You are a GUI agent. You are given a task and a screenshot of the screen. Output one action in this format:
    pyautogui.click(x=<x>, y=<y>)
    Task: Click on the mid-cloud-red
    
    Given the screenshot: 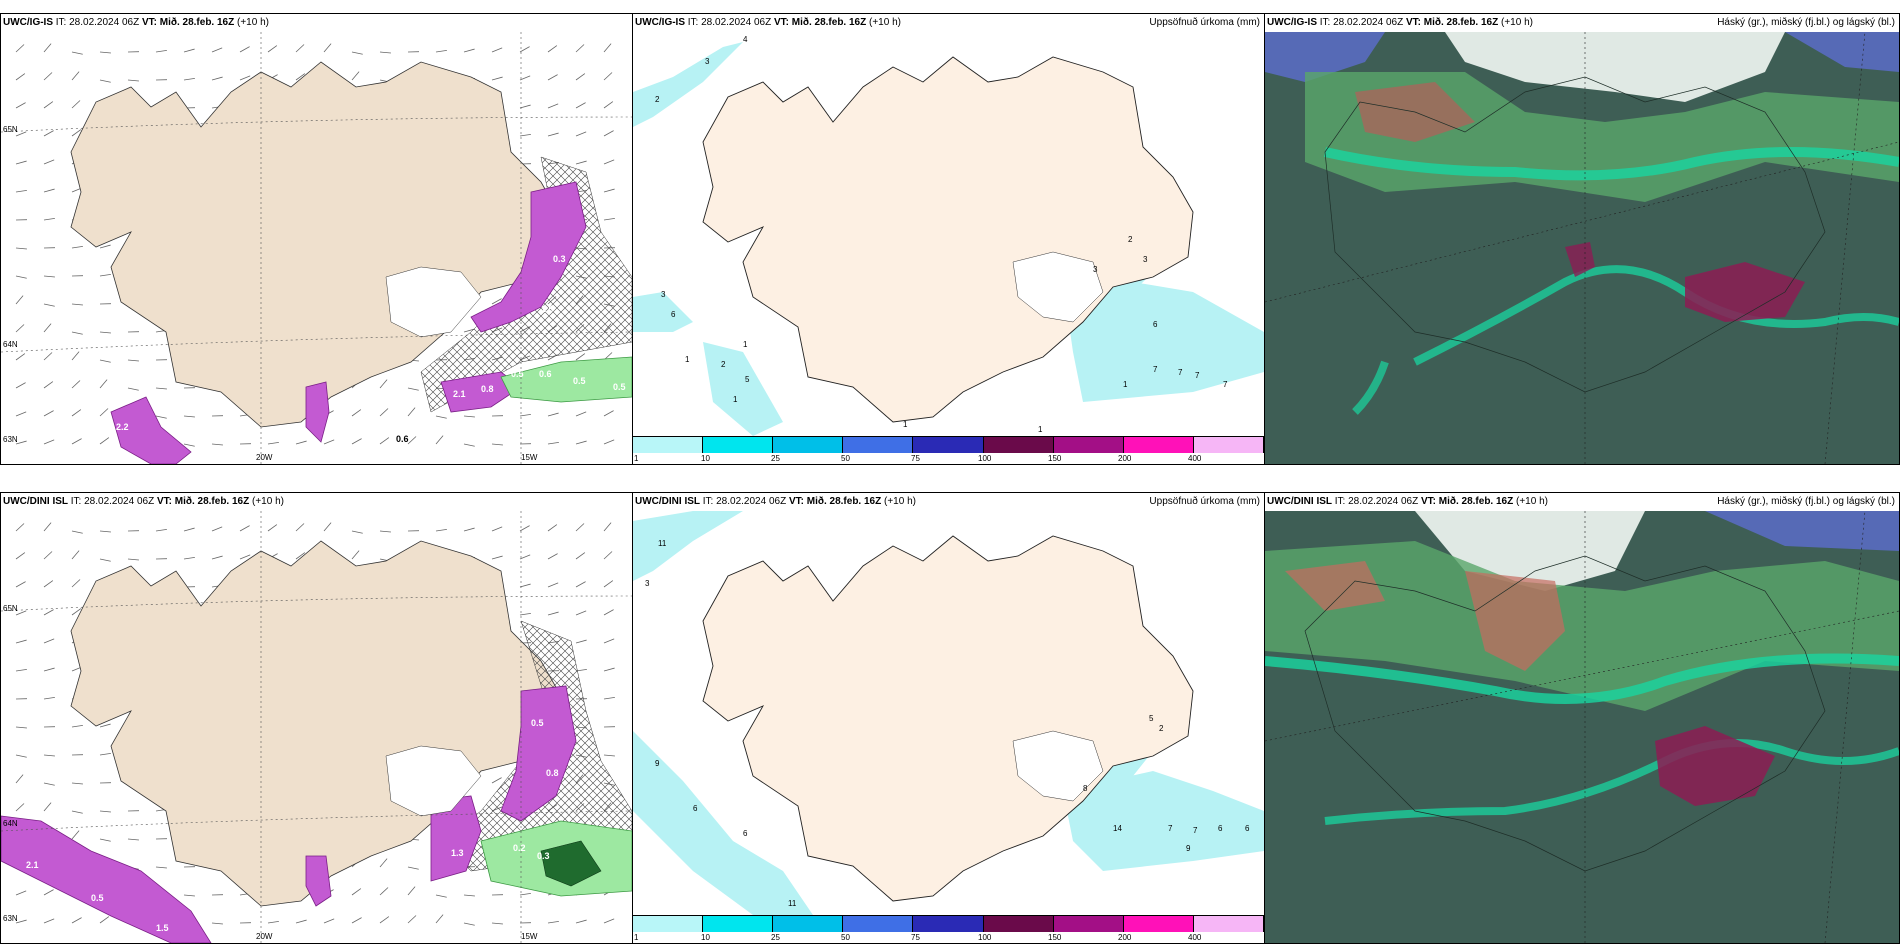 What is the action you would take?
    pyautogui.click(x=1425, y=616)
    